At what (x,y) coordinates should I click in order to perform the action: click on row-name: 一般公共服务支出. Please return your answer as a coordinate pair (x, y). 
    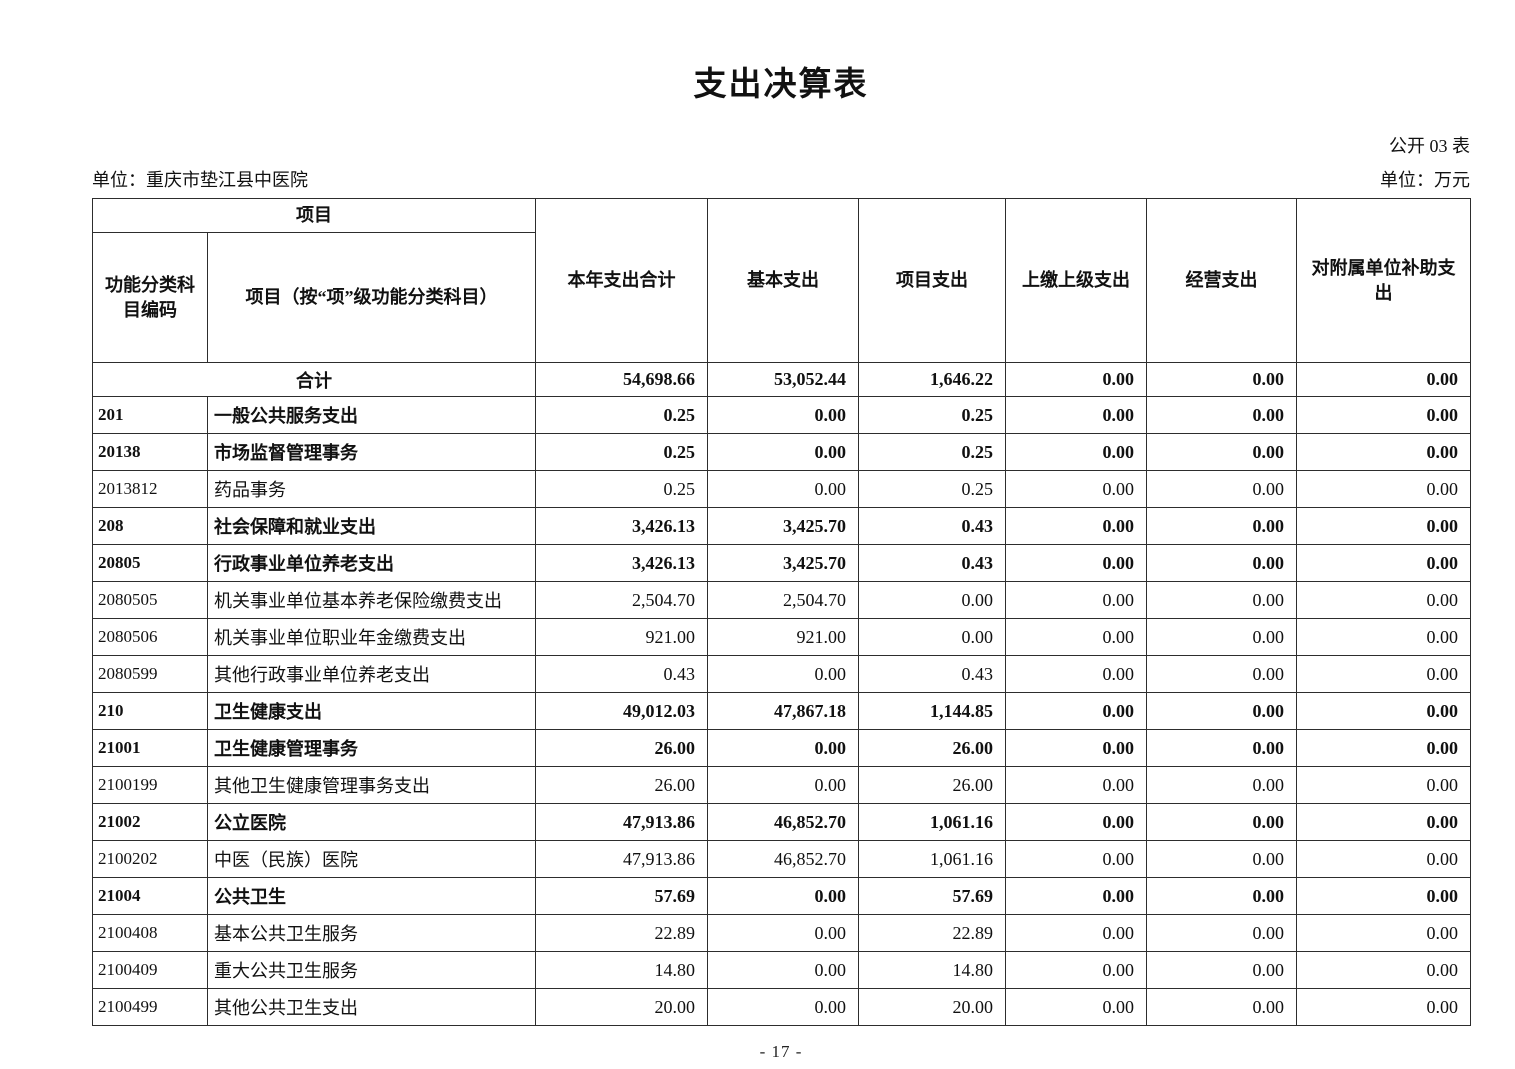
    Looking at the image, I should click on (371, 415).